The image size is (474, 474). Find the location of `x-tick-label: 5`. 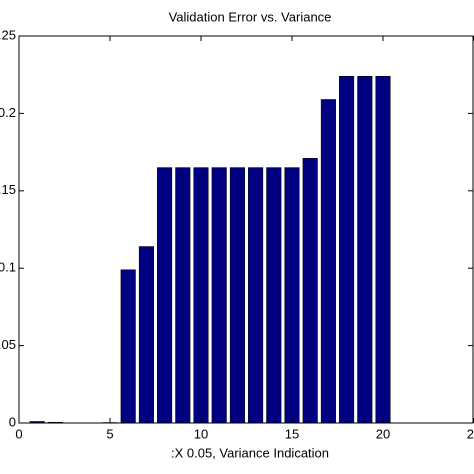

x-tick-label: 5 is located at coordinates (109, 433).